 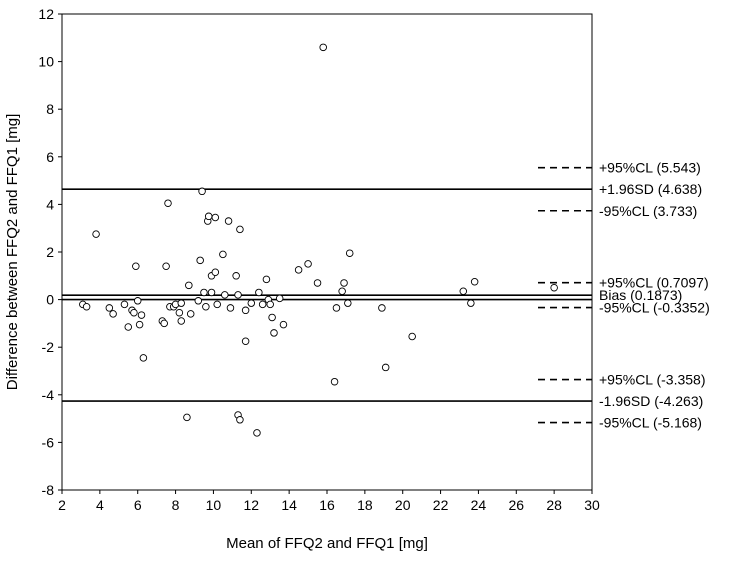 What do you see at coordinates (12, 252) in the screenshot?
I see `y-axis-title: Difference between FFQ2 and FFQ1 [mg]` at bounding box center [12, 252].